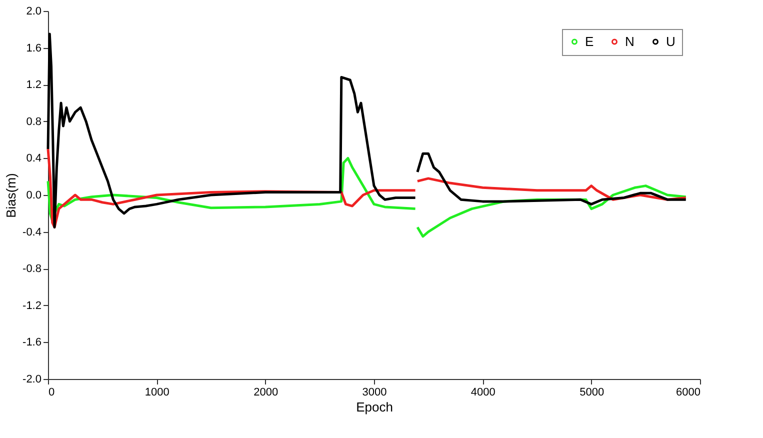  I want to click on y-tick-label: -0.8, so click(32, 269).